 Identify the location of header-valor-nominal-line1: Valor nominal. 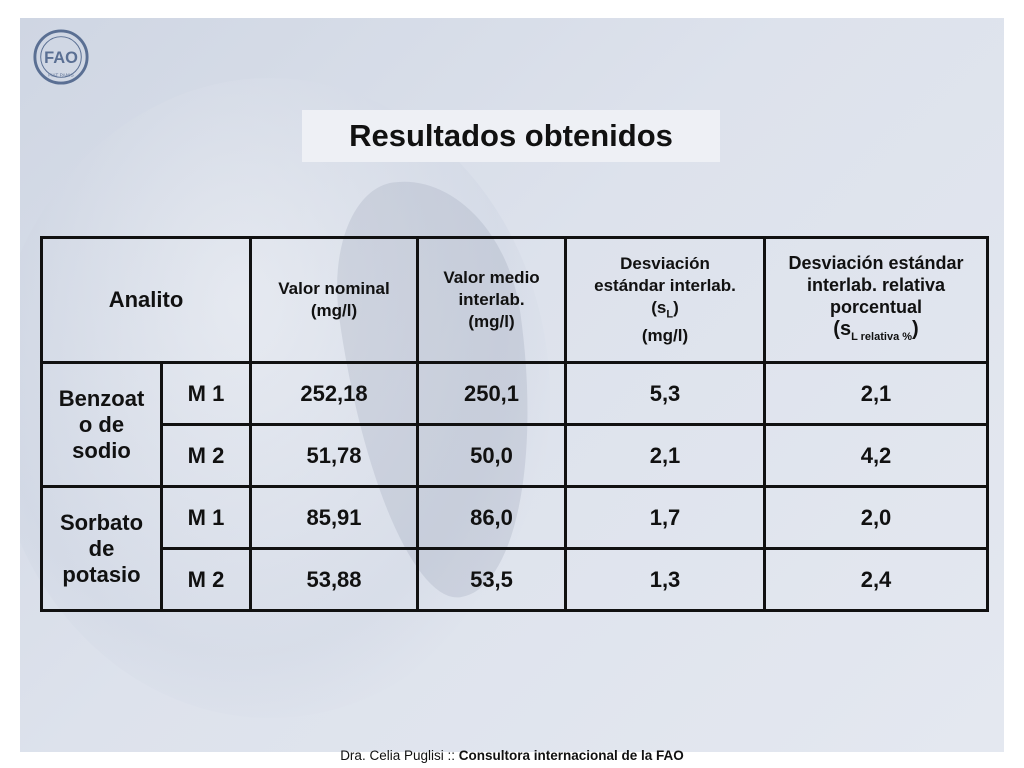
(334, 288).